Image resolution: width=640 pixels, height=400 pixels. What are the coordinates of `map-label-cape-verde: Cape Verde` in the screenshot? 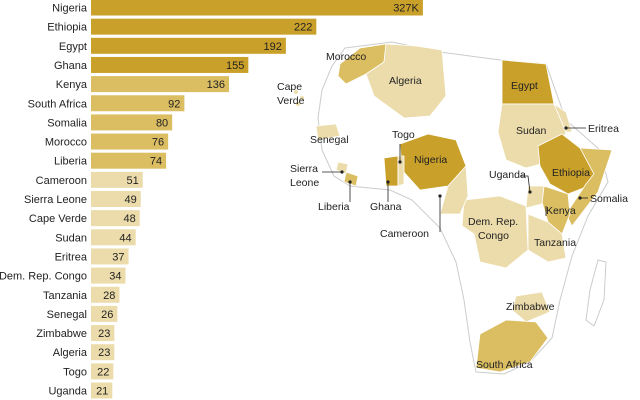 It's located at (291, 94).